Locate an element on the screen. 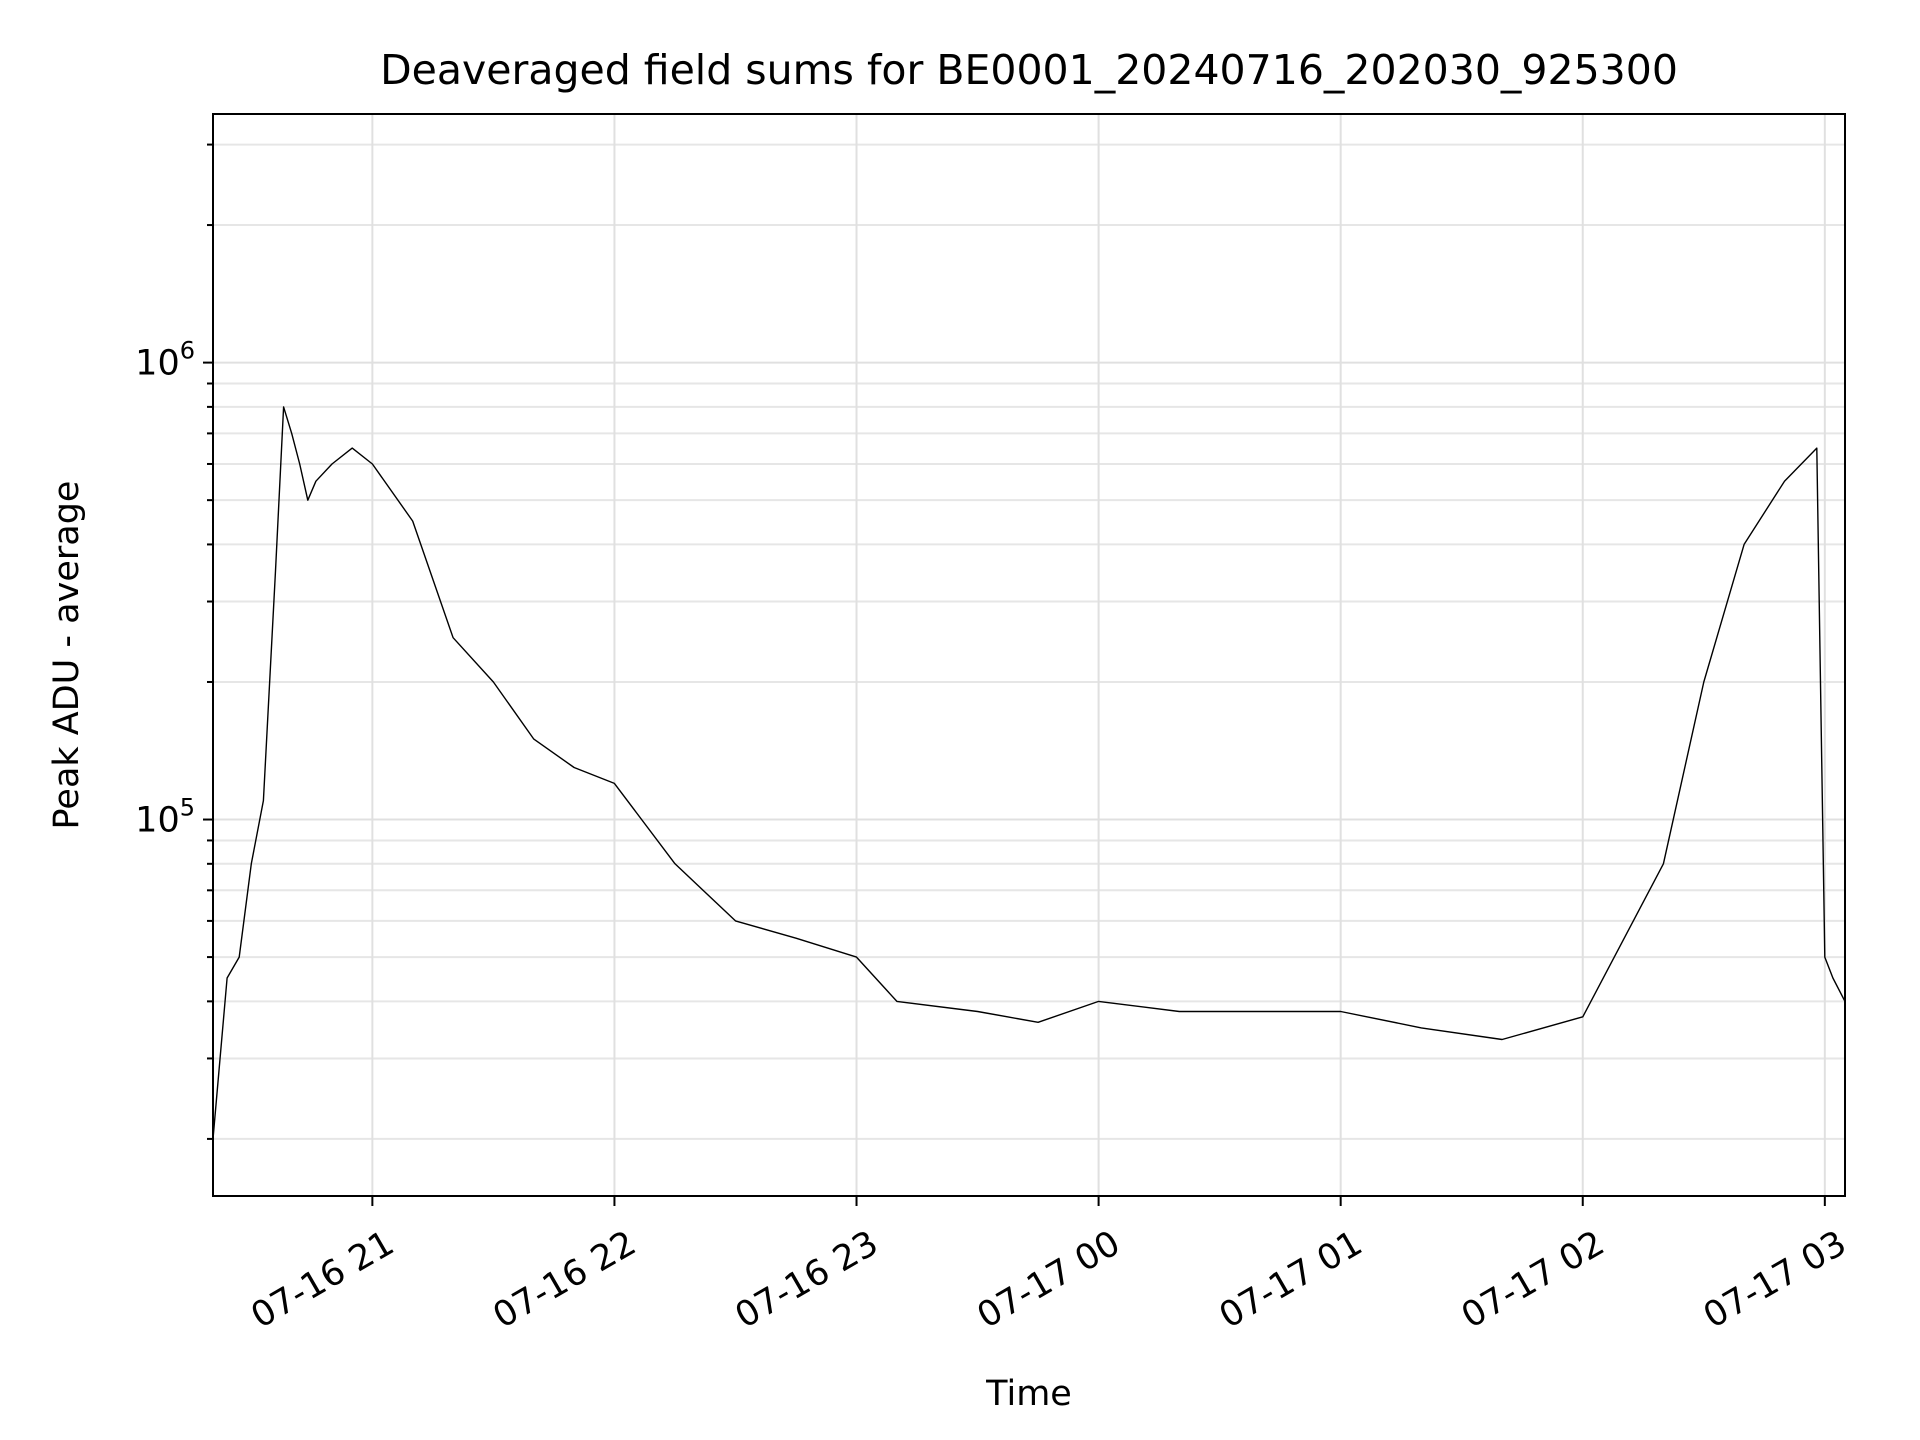  x-tick-label: 07-16 21 is located at coordinates (323, 1279).